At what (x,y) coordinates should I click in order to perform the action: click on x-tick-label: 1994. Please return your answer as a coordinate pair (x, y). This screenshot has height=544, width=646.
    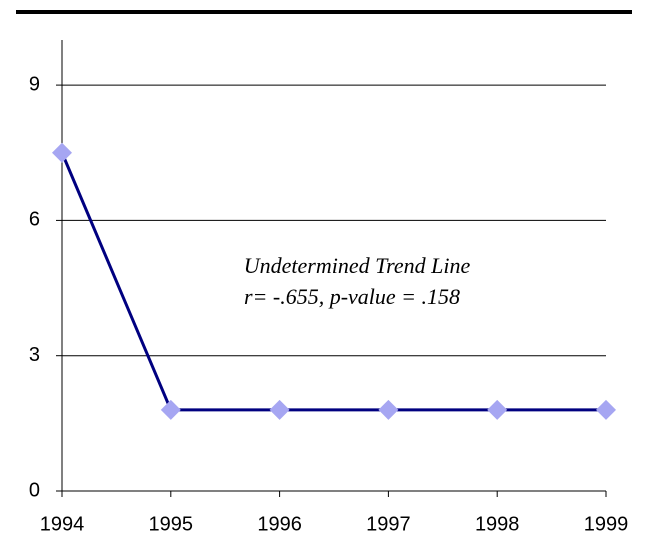
    Looking at the image, I should click on (62, 524).